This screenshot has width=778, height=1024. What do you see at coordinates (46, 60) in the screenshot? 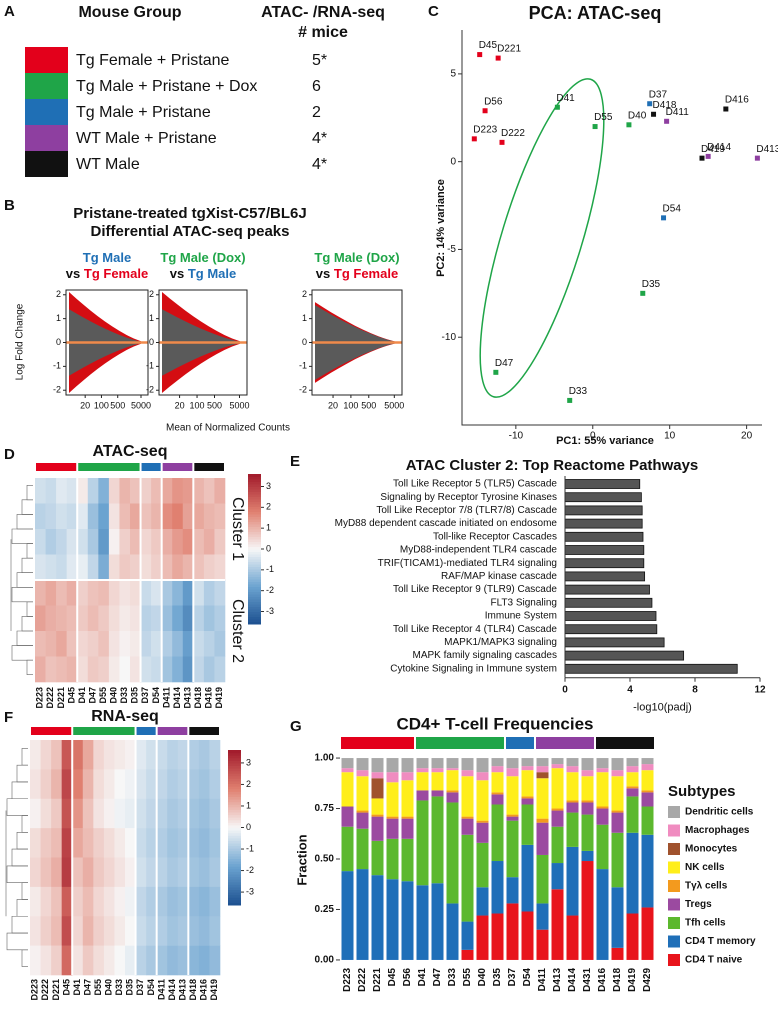
I see `group-swatch` at bounding box center [46, 60].